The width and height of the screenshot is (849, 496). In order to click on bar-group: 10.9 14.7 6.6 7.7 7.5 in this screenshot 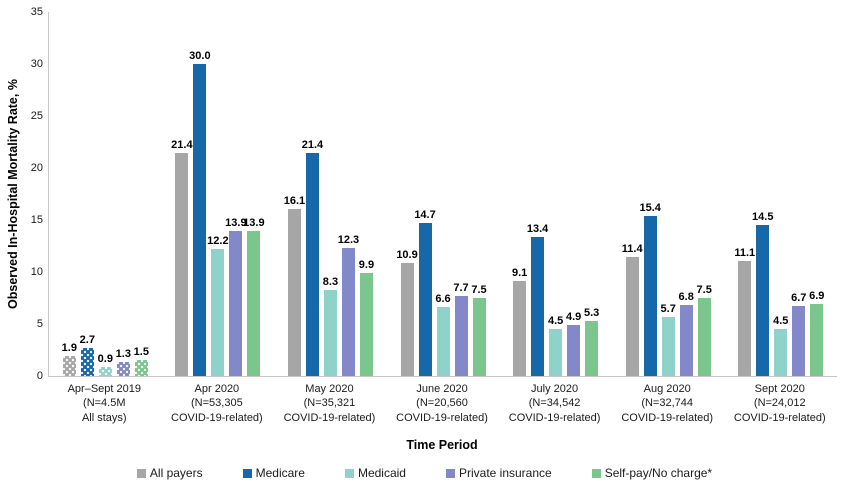, I will do `click(443, 194)`.